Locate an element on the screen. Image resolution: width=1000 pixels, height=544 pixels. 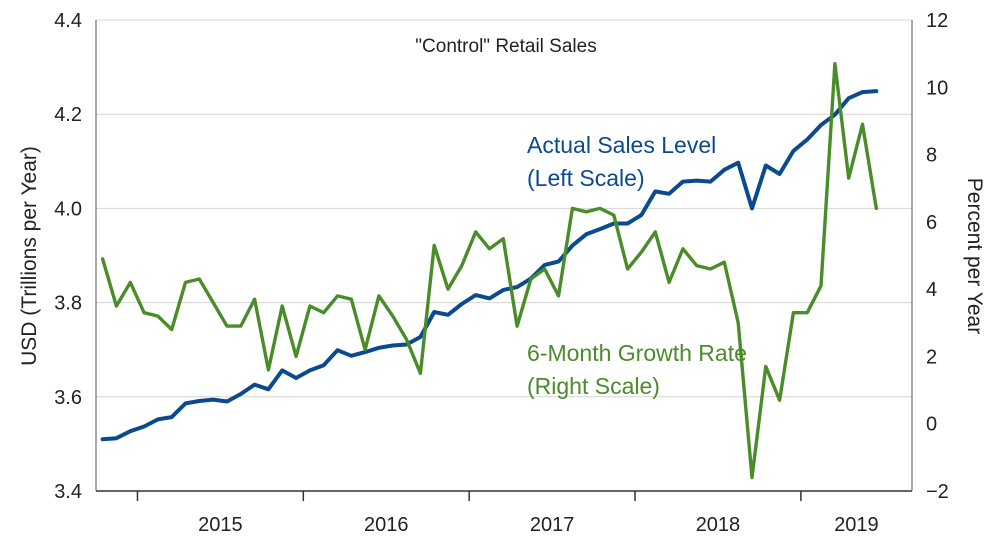
right-tick-label: −2 is located at coordinates (937, 492).